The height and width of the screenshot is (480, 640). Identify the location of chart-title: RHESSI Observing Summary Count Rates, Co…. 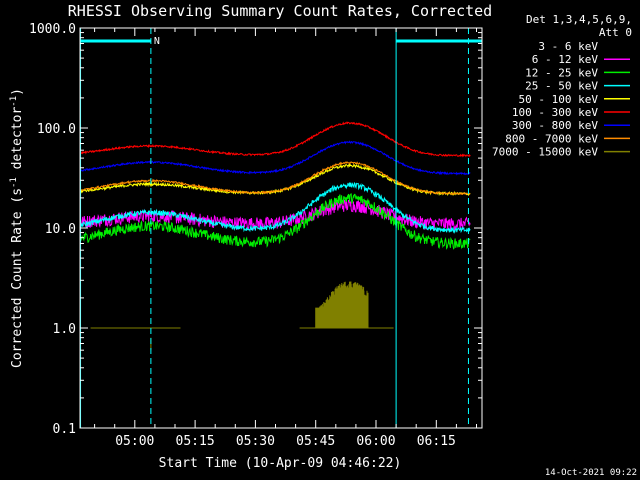
(280, 11).